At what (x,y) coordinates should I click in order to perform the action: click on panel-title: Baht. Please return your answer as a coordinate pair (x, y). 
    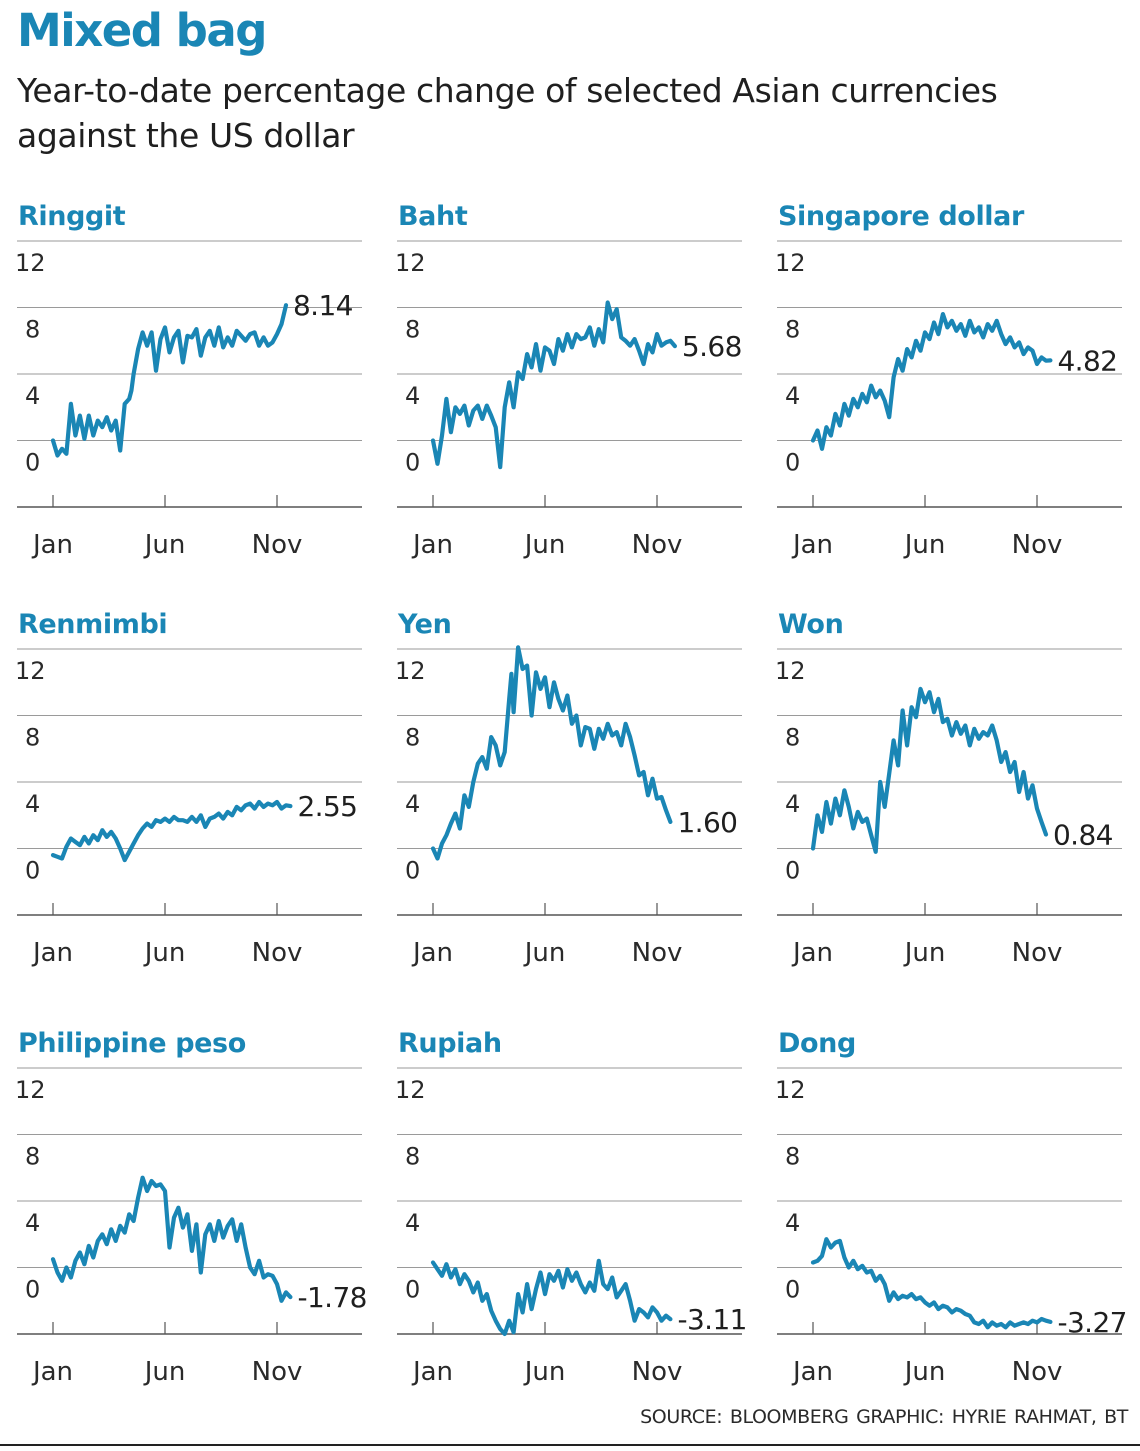
    Looking at the image, I should click on (433, 216).